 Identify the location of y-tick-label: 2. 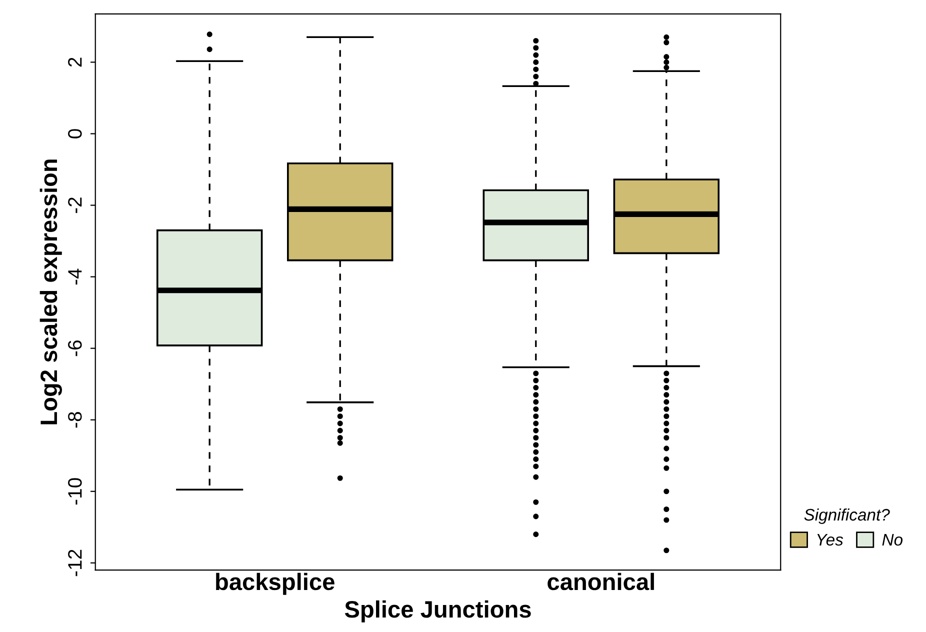
(75, 62).